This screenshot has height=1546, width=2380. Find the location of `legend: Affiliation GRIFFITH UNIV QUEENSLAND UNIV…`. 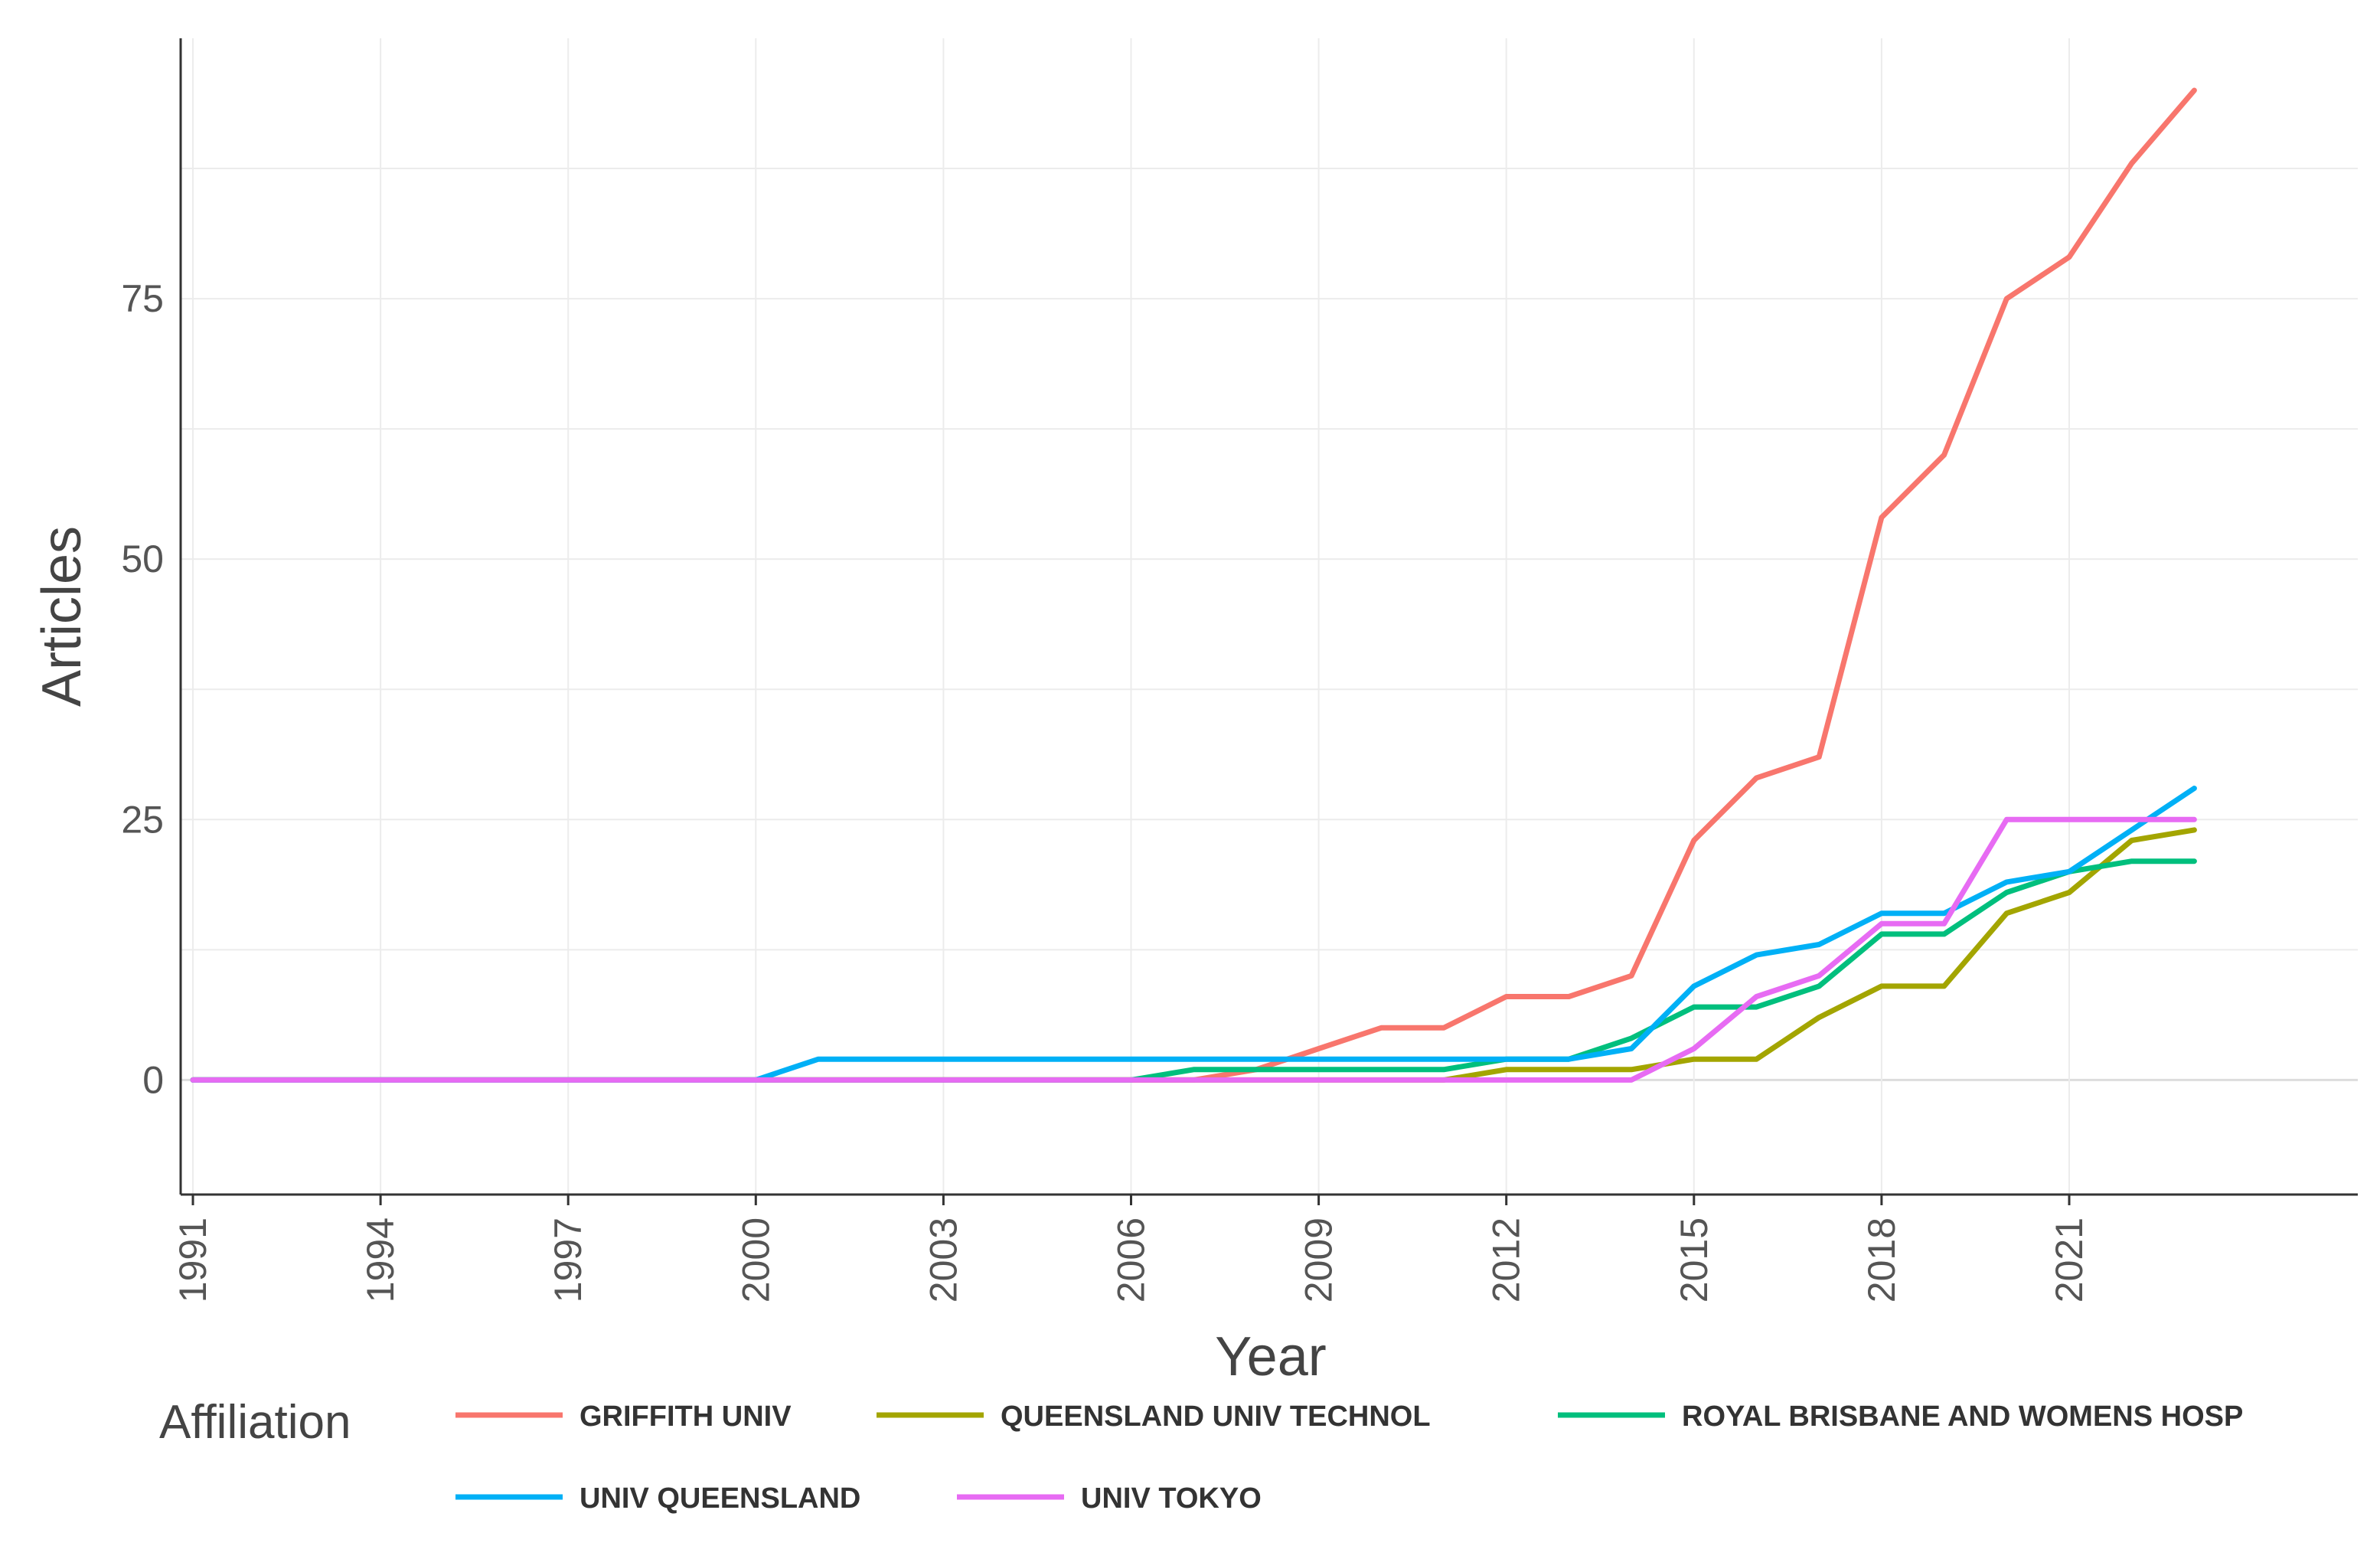

legend: Affiliation GRIFFITH UNIV QUEENSLAND UNIV… is located at coordinates (1201, 1456).